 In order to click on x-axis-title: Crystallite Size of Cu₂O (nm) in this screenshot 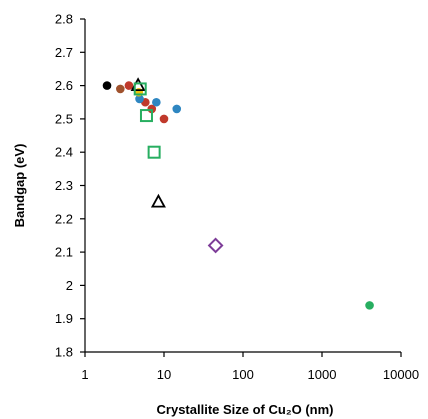, I will do `click(245, 409)`.